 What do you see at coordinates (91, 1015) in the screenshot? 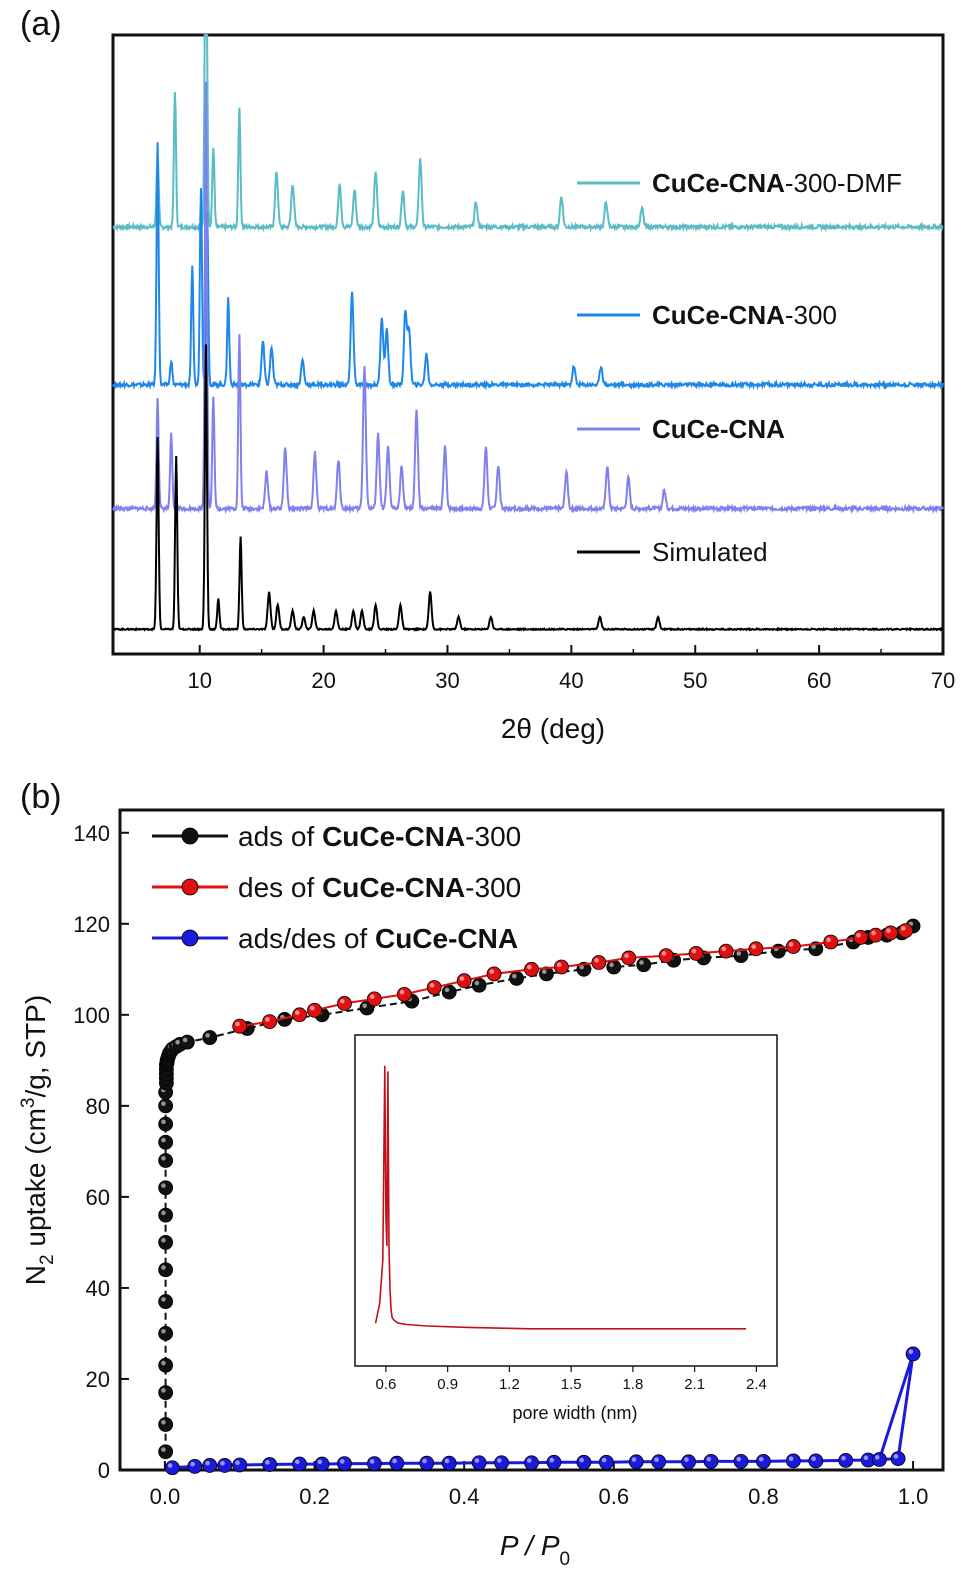
I see `isotherm-y-tick-label: 100` at bounding box center [91, 1015].